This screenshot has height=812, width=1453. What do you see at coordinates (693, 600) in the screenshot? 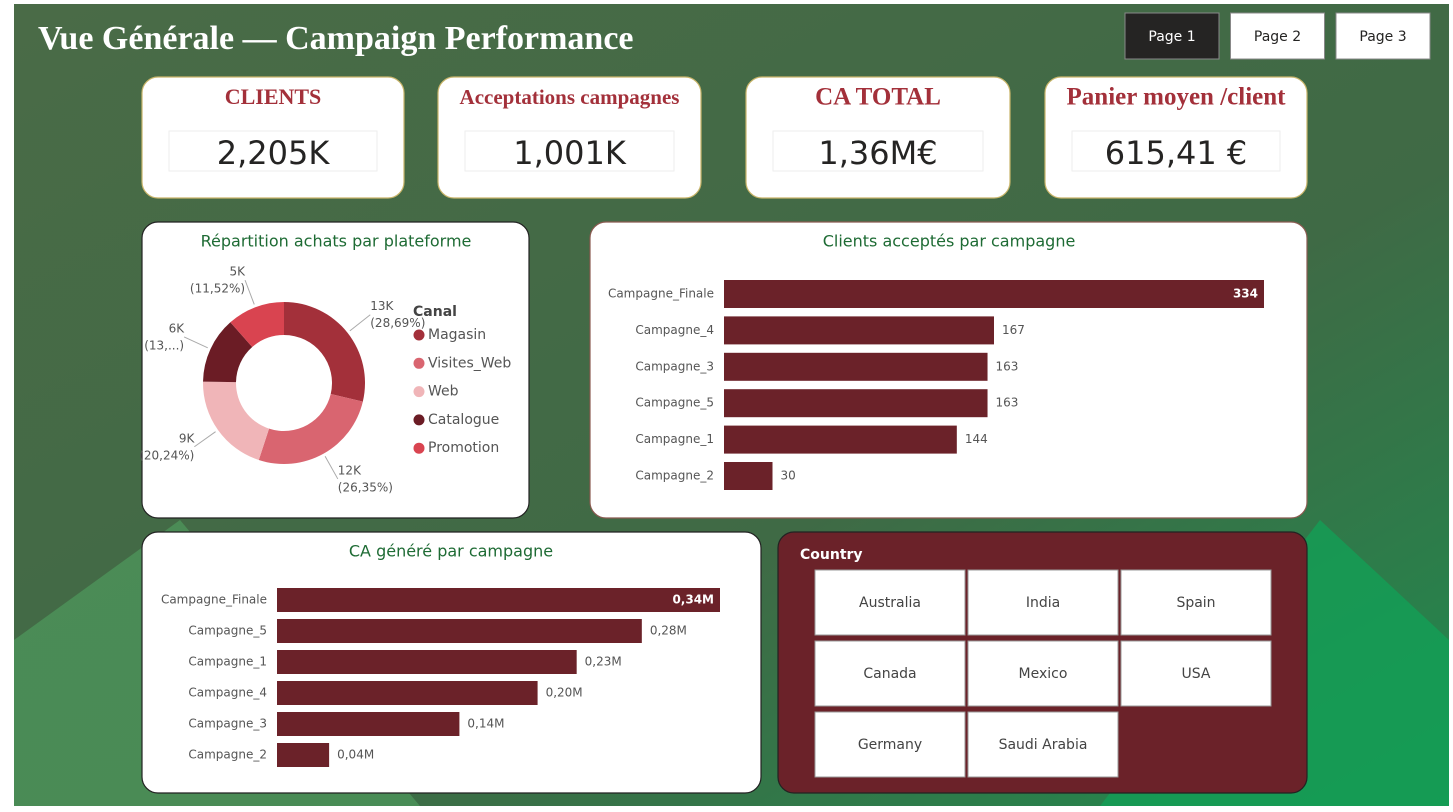
I see `data-label: 0,34M` at bounding box center [693, 600].